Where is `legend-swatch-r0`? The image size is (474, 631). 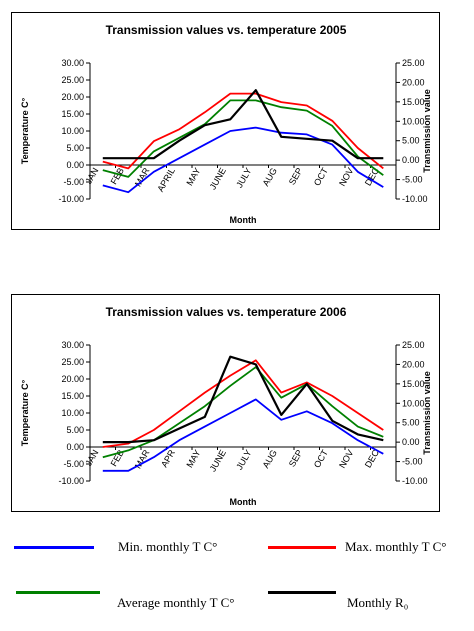 legend-swatch-r0 is located at coordinates (302, 592).